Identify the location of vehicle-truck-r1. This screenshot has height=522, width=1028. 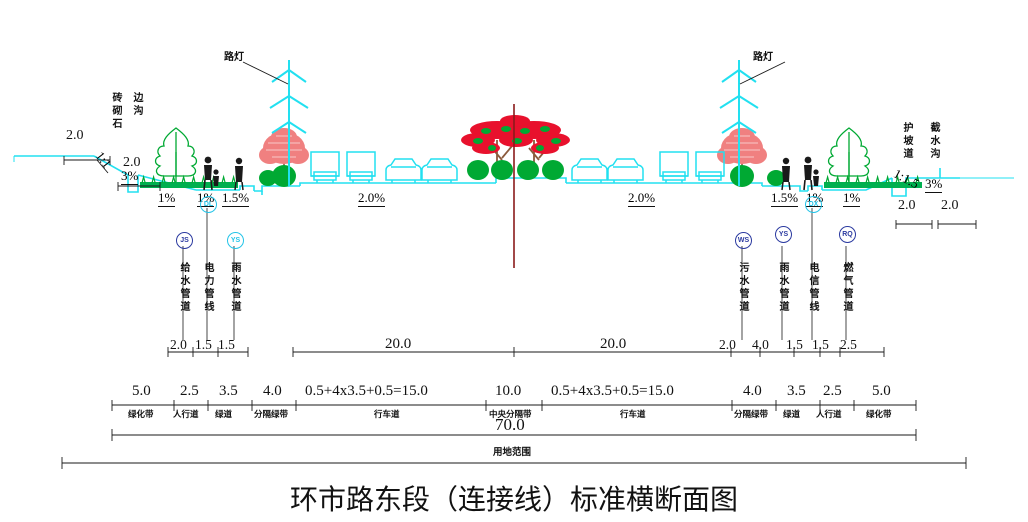
(674, 167).